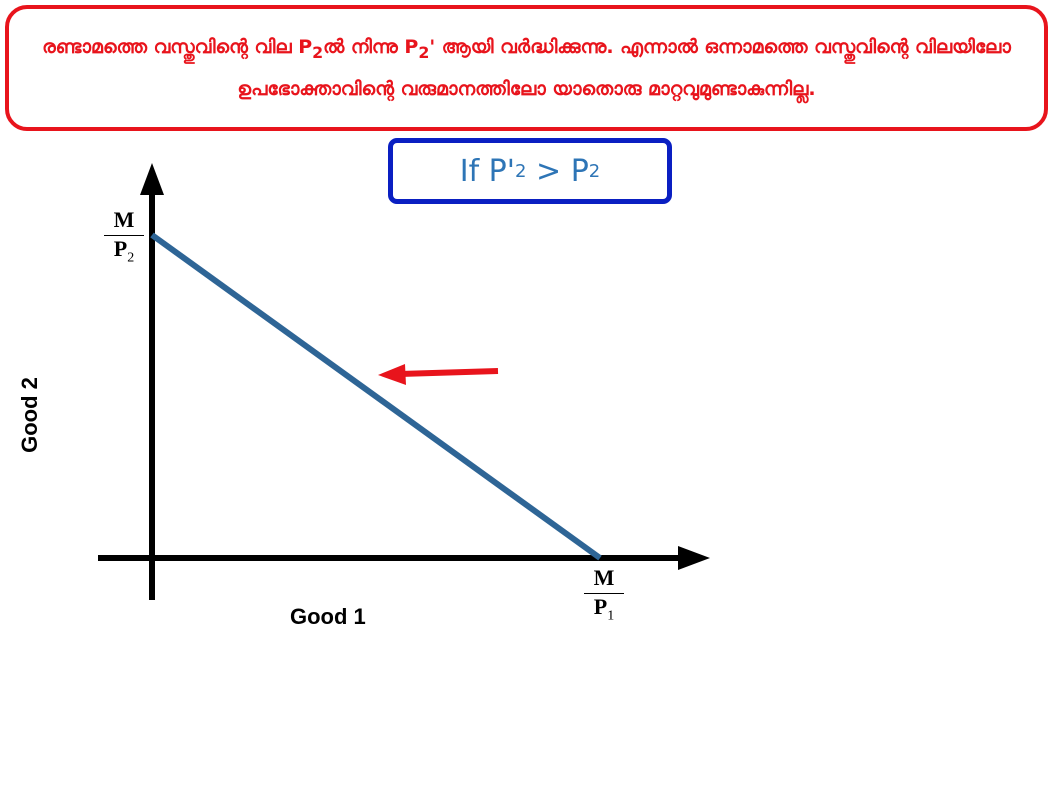 The width and height of the screenshot is (1058, 794). Describe the element at coordinates (557, 171) in the screenshot. I see `text: > P` at that location.